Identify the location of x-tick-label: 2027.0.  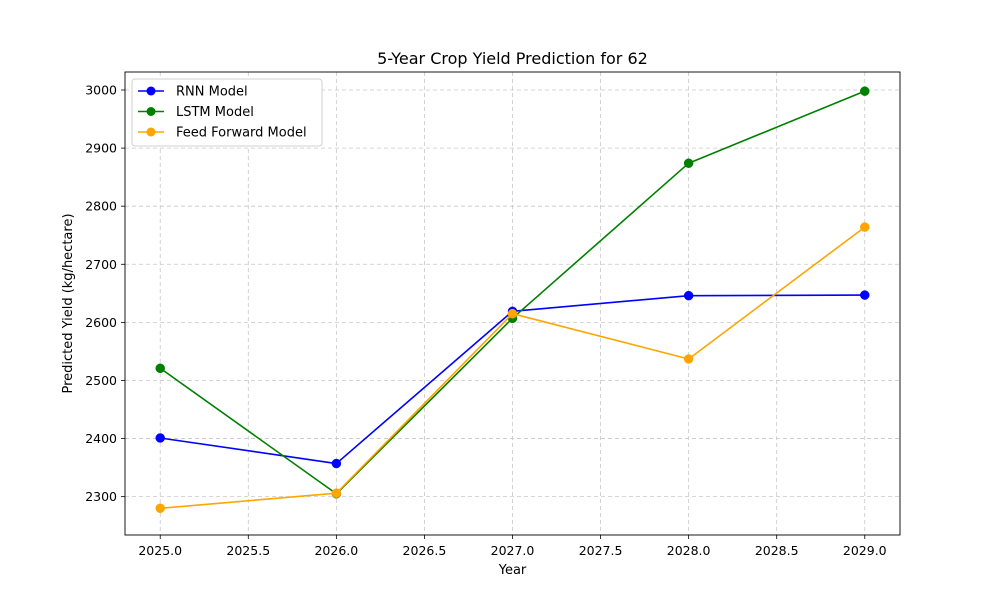
(513, 550).